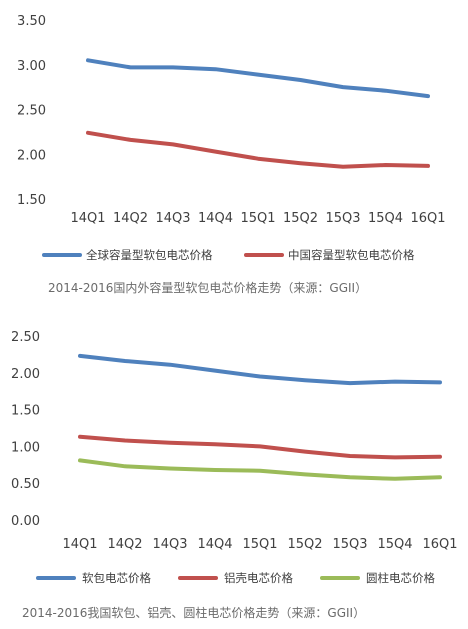 Image resolution: width=468 pixels, height=629 pixels. What do you see at coordinates (79, 544) in the screenshot?
I see `chart-2-xtick-label: 14Q1` at bounding box center [79, 544].